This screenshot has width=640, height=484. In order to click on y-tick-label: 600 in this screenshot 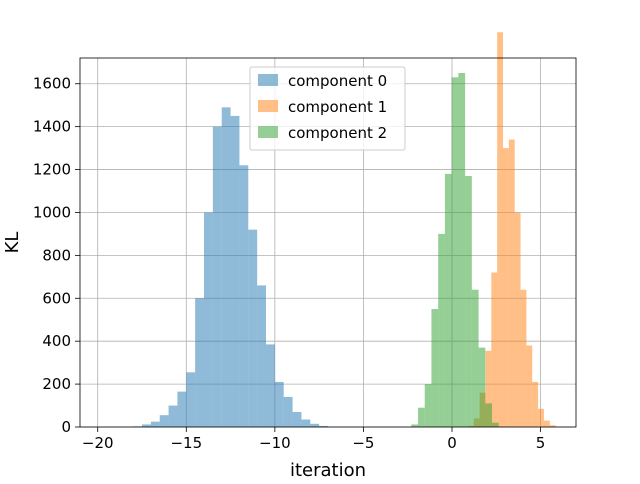, I will do `click(56, 298)`.